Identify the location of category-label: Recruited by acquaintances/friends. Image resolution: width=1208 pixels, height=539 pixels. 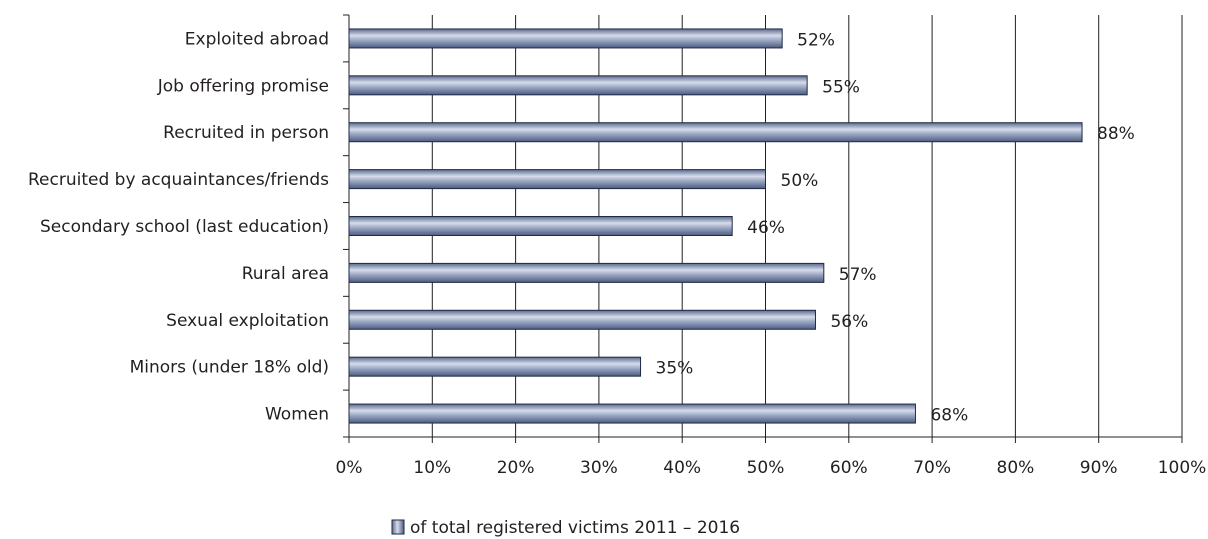
(178, 180).